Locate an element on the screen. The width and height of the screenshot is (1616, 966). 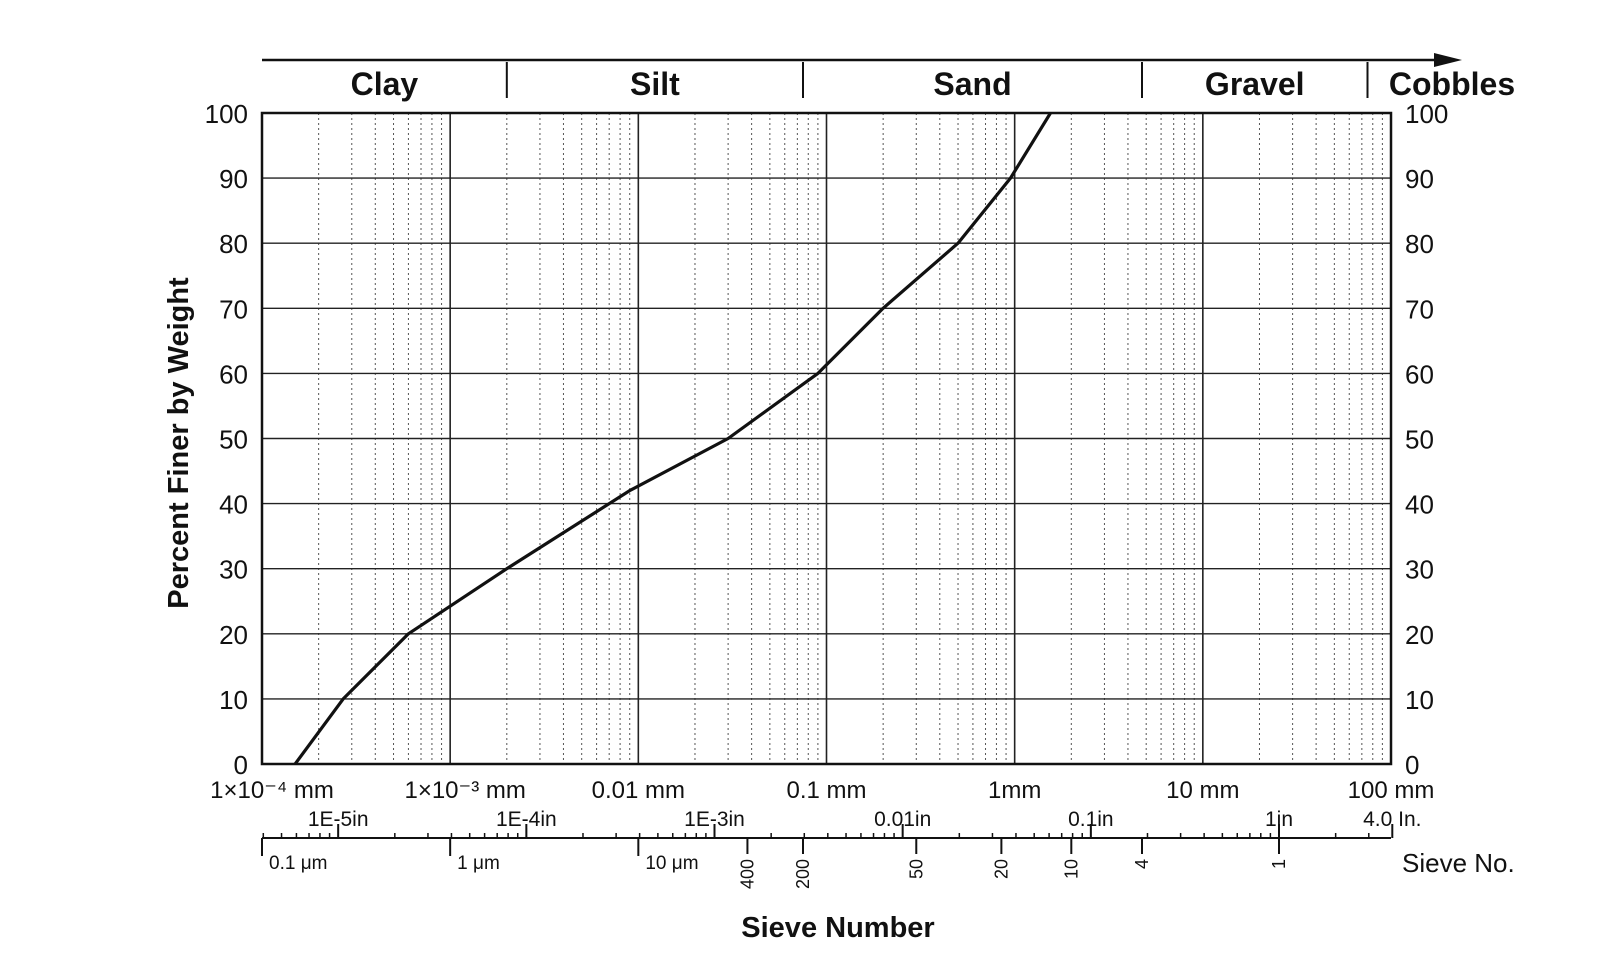
x-tick-label-inch: 1in is located at coordinates (1279, 819).